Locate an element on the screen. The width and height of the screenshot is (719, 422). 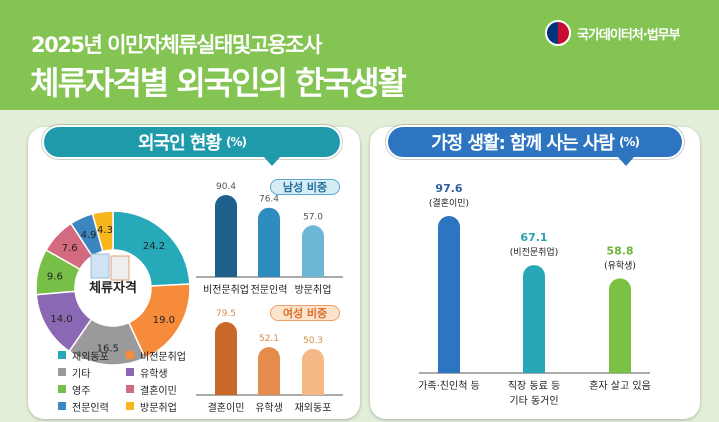
bar-value-label: 57.0 is located at coordinates (313, 217).